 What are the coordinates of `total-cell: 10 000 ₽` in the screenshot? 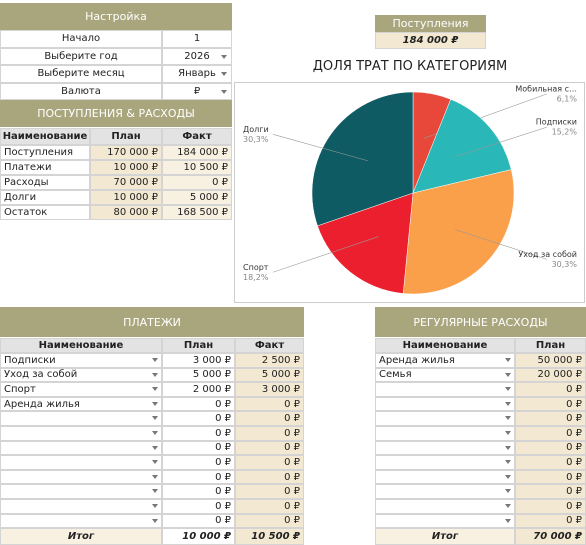 It's located at (198, 536).